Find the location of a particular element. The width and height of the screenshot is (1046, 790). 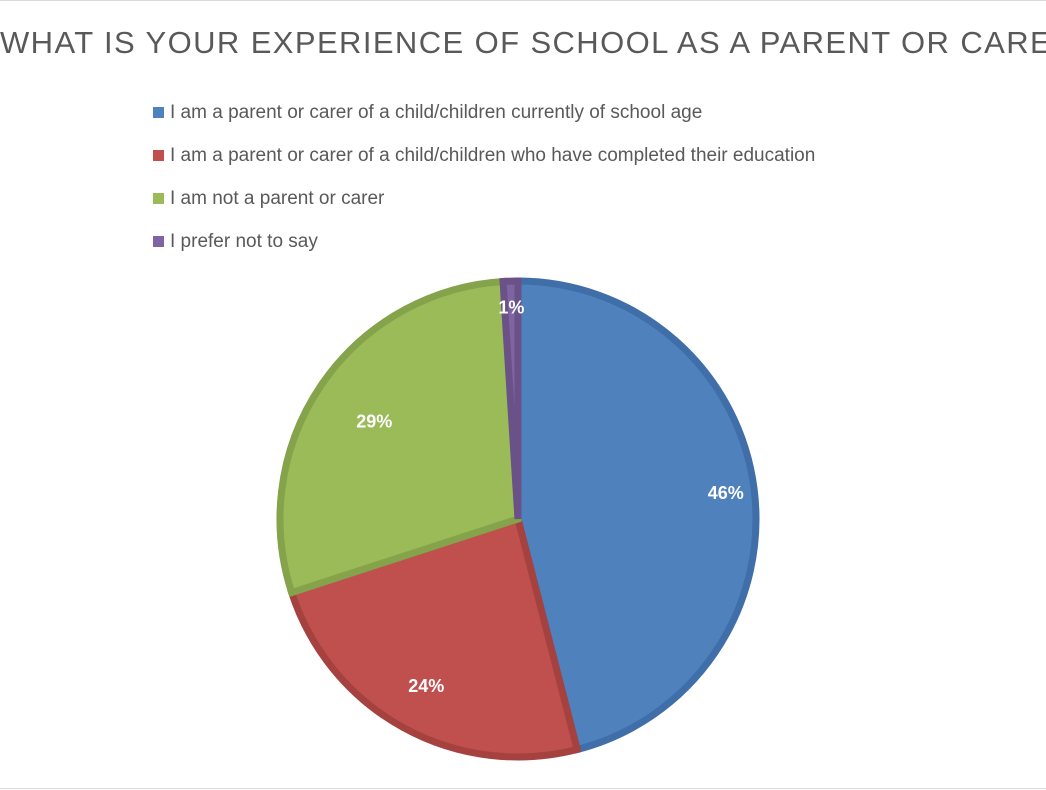

pie-slice-prefer-not-to-say is located at coordinates (510, 398).